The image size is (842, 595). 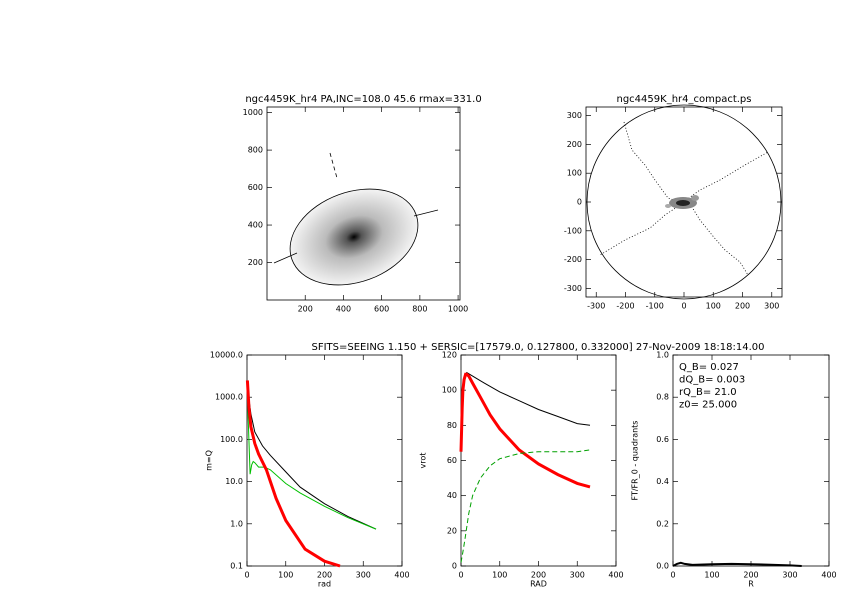 What do you see at coordinates (452, 425) in the screenshot?
I see `y-tick-label: 80` at bounding box center [452, 425].